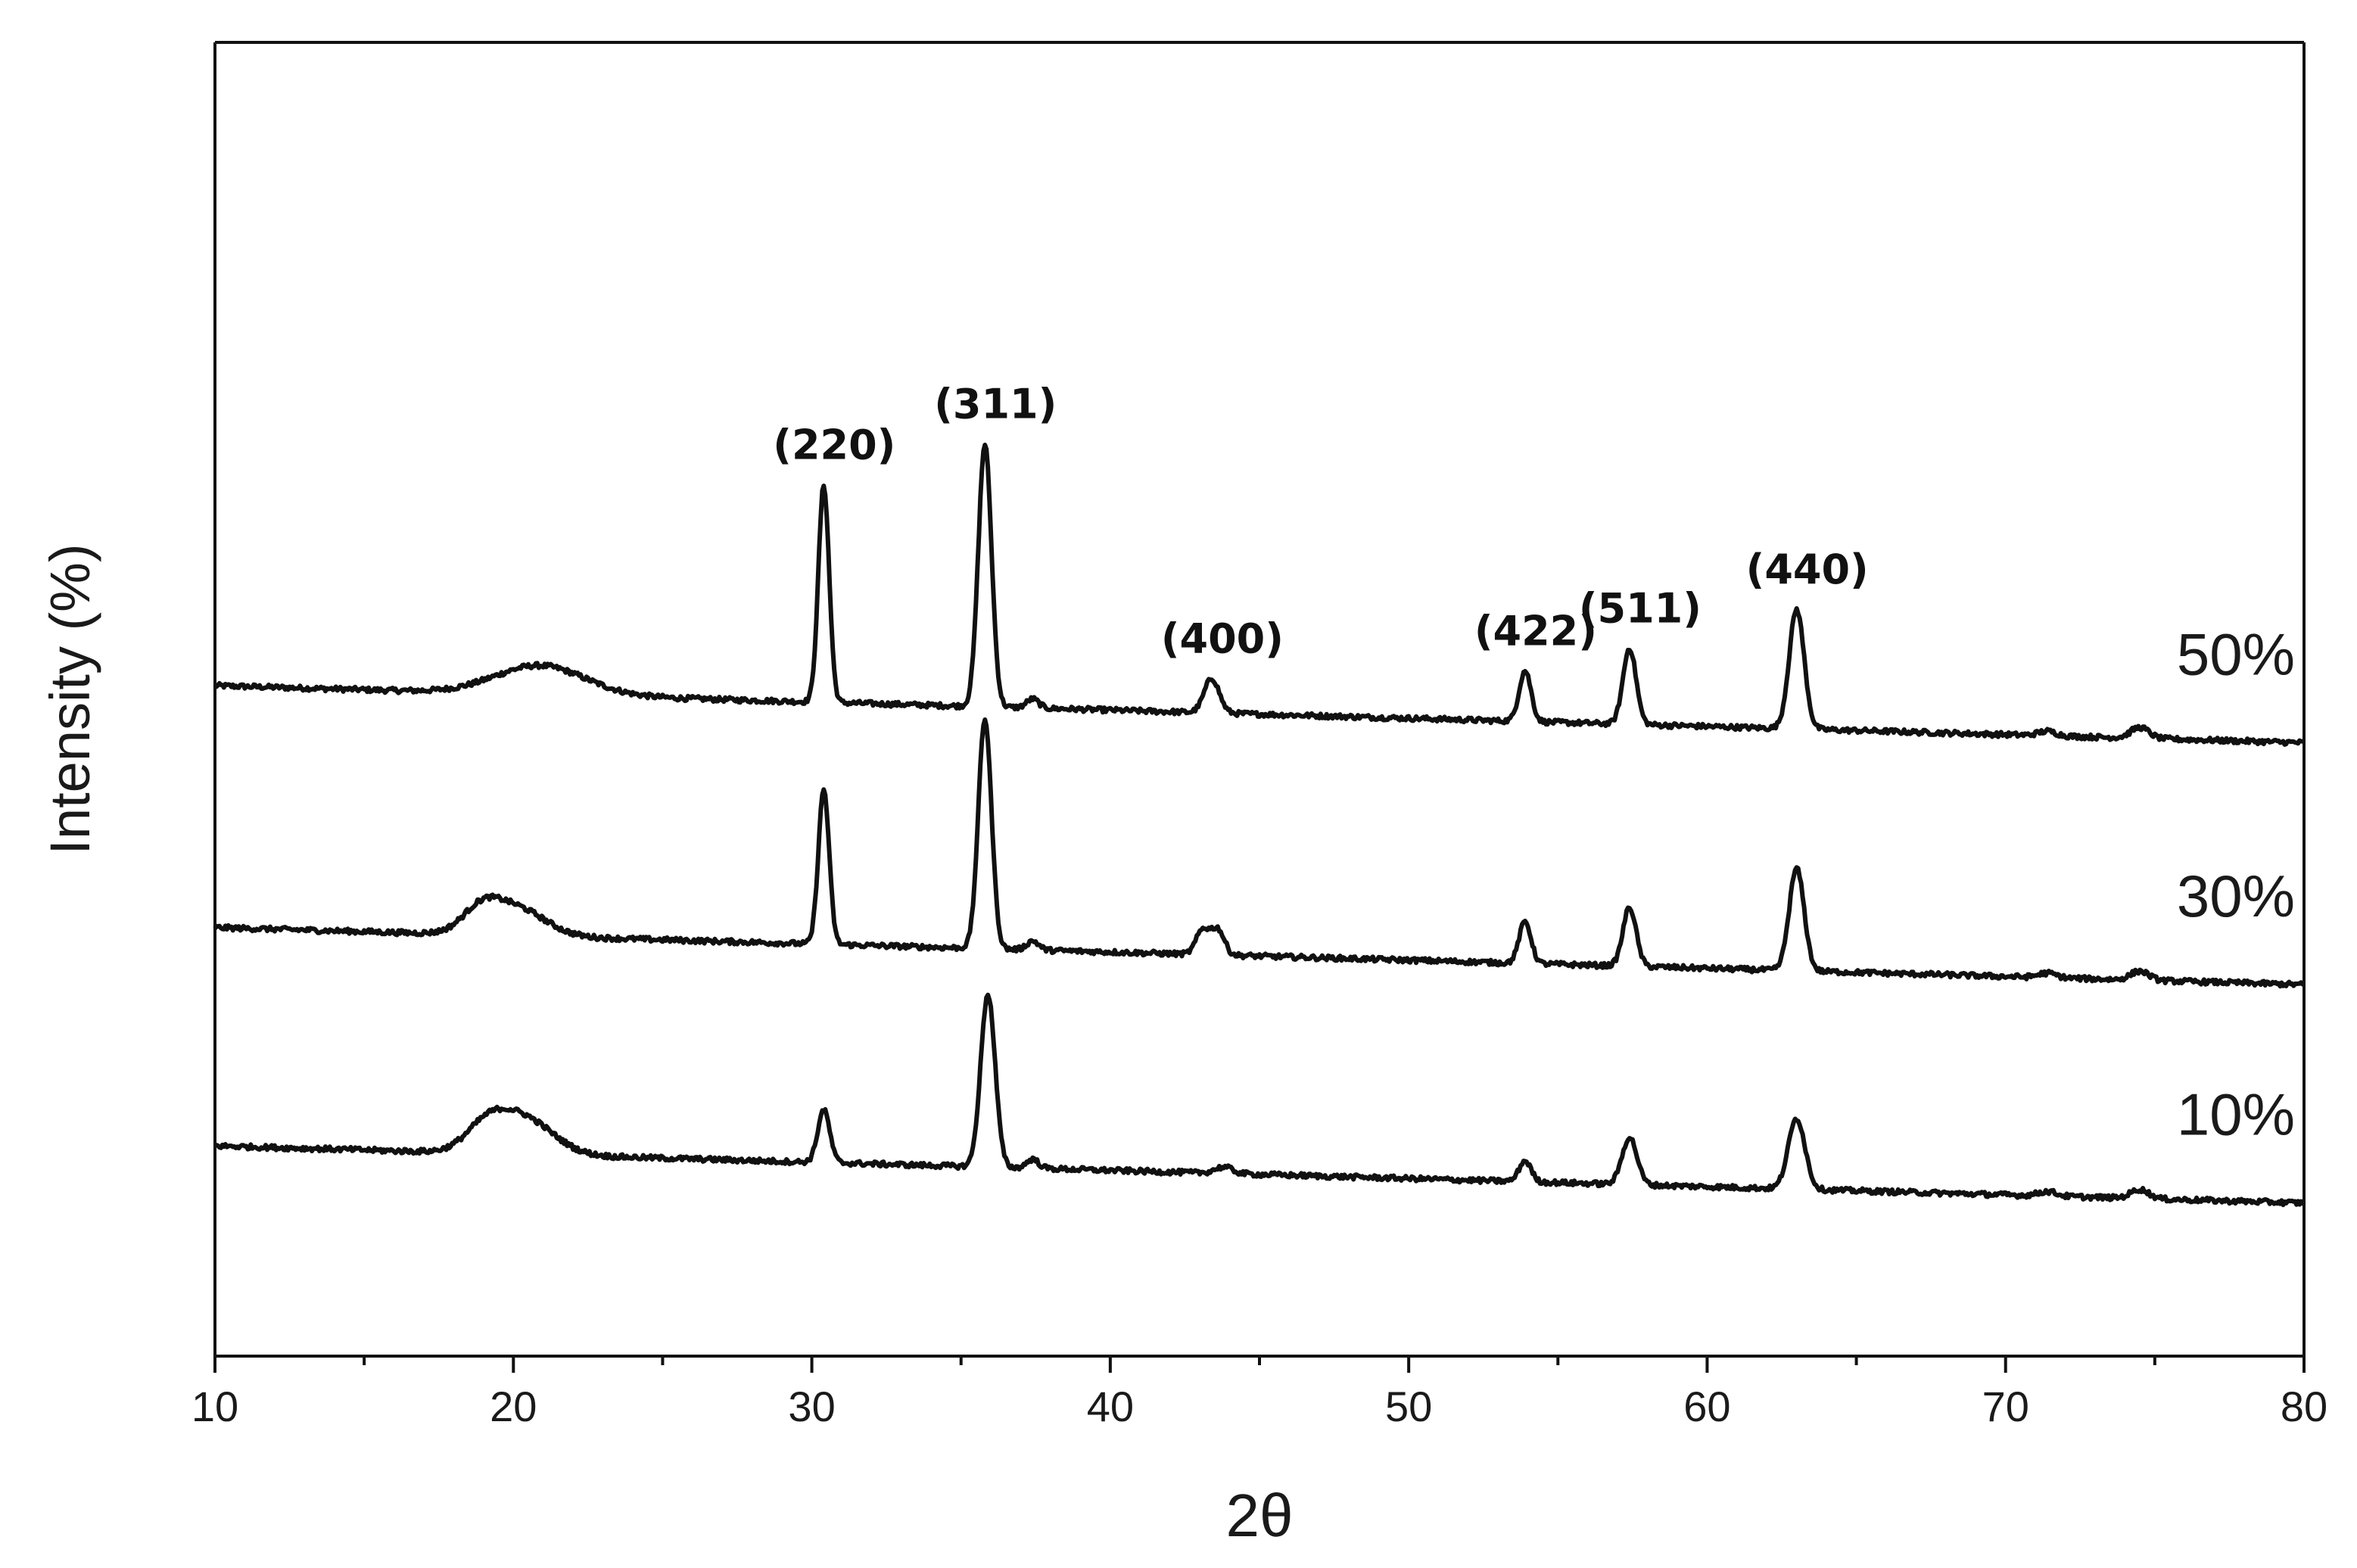 The width and height of the screenshot is (2357, 1568). Describe the element at coordinates (2236, 896) in the screenshot. I see `series-label: 30%` at that location.